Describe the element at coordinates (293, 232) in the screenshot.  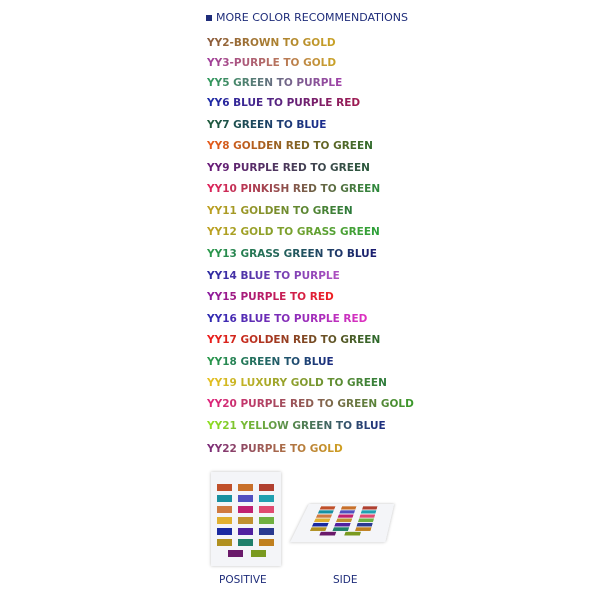
I see `color-item: YY12 GOLD TO GRASS GREEN` at that location.